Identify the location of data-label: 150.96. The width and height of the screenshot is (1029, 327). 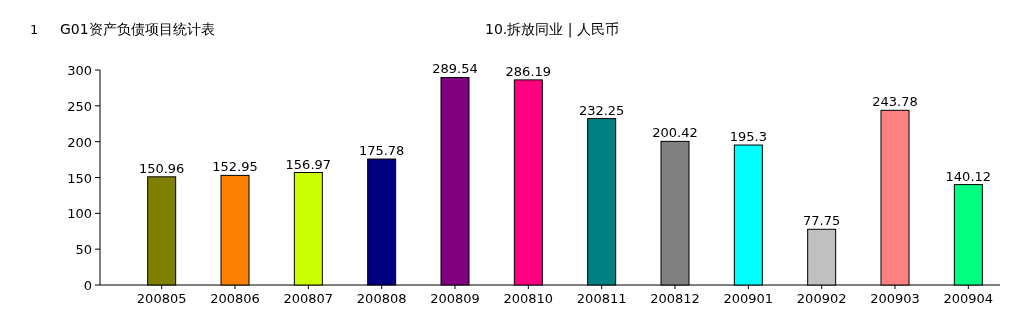
(161, 168).